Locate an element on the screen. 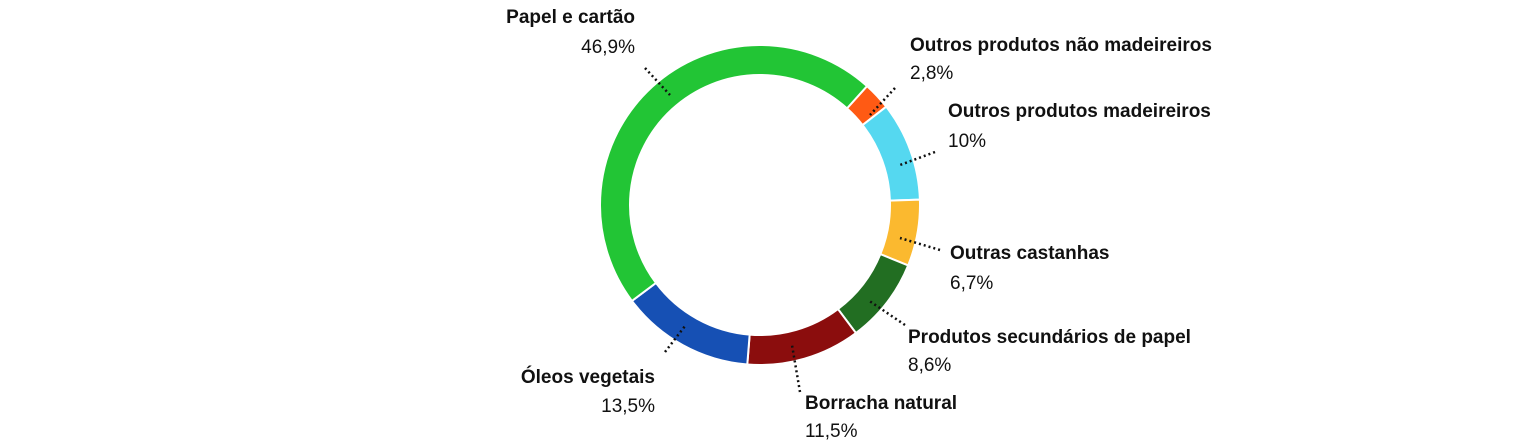  segment-label: Borracha natural is located at coordinates (881, 403).